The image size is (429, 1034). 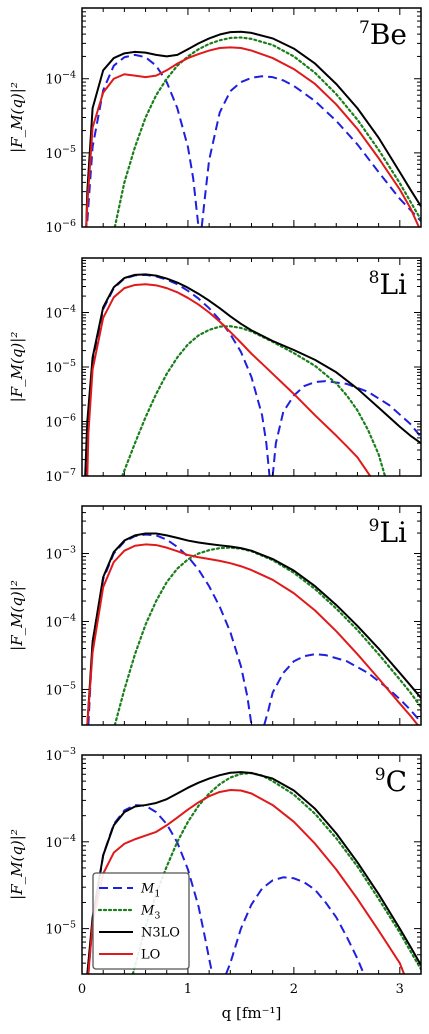 I want to click on legend-label-m3: M3, so click(x=150, y=913).